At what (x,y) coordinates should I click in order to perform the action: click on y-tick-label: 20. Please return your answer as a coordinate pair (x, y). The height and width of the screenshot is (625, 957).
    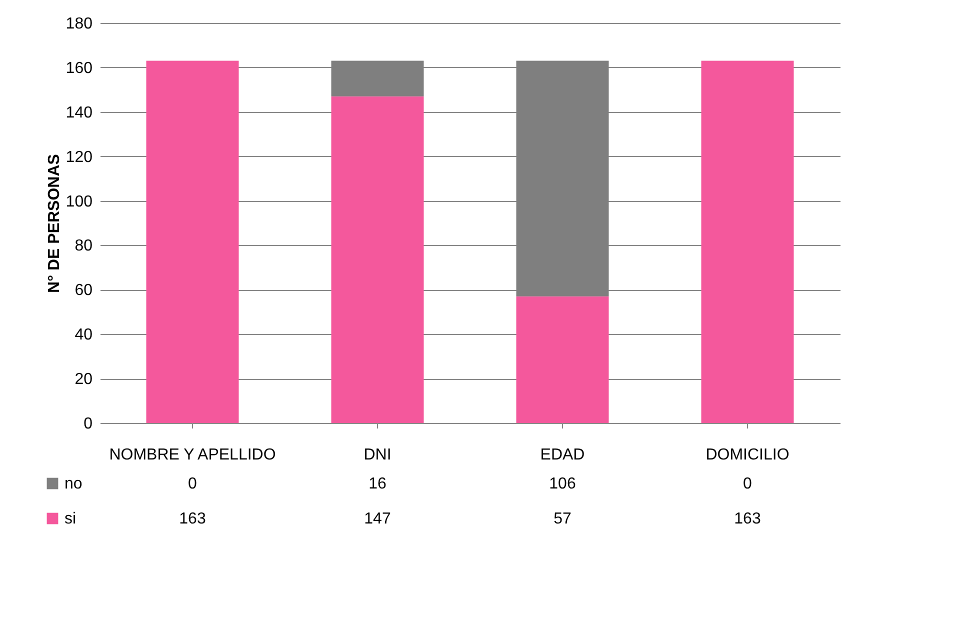
    Looking at the image, I should click on (83, 379).